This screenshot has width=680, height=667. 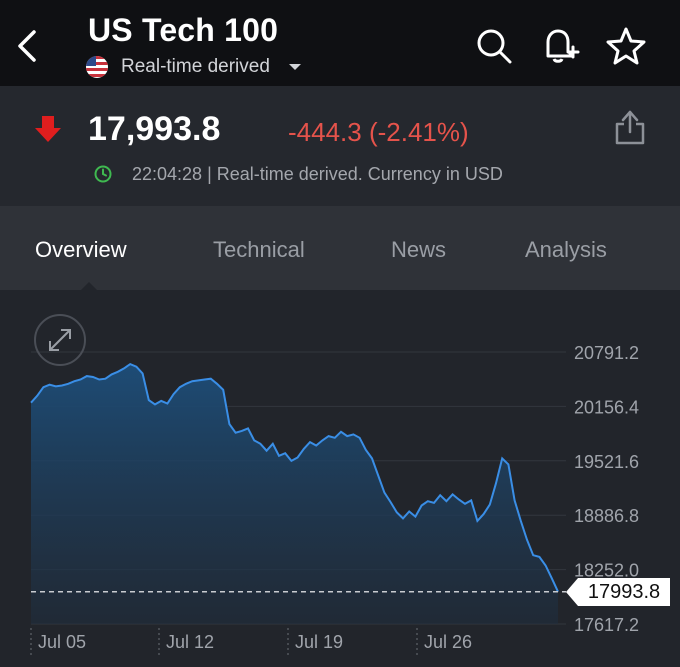 I want to click on x-tick-label: Jul 05, so click(x=62, y=642).